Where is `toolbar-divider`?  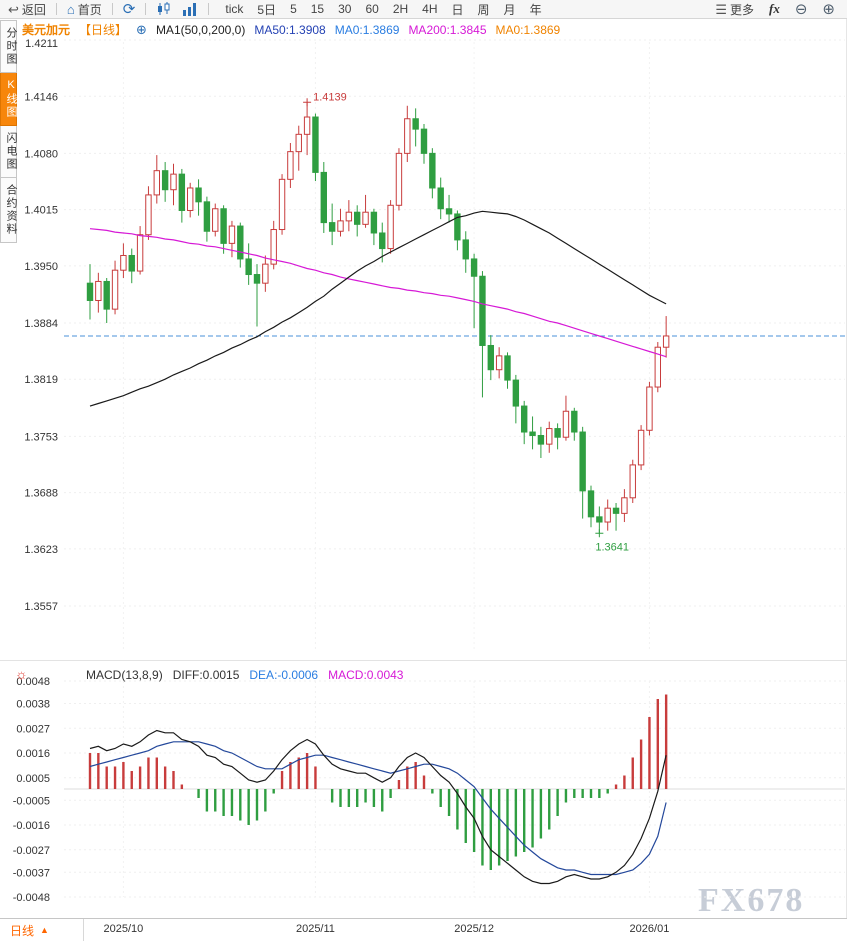
toolbar-divider is located at coordinates (112, 9).